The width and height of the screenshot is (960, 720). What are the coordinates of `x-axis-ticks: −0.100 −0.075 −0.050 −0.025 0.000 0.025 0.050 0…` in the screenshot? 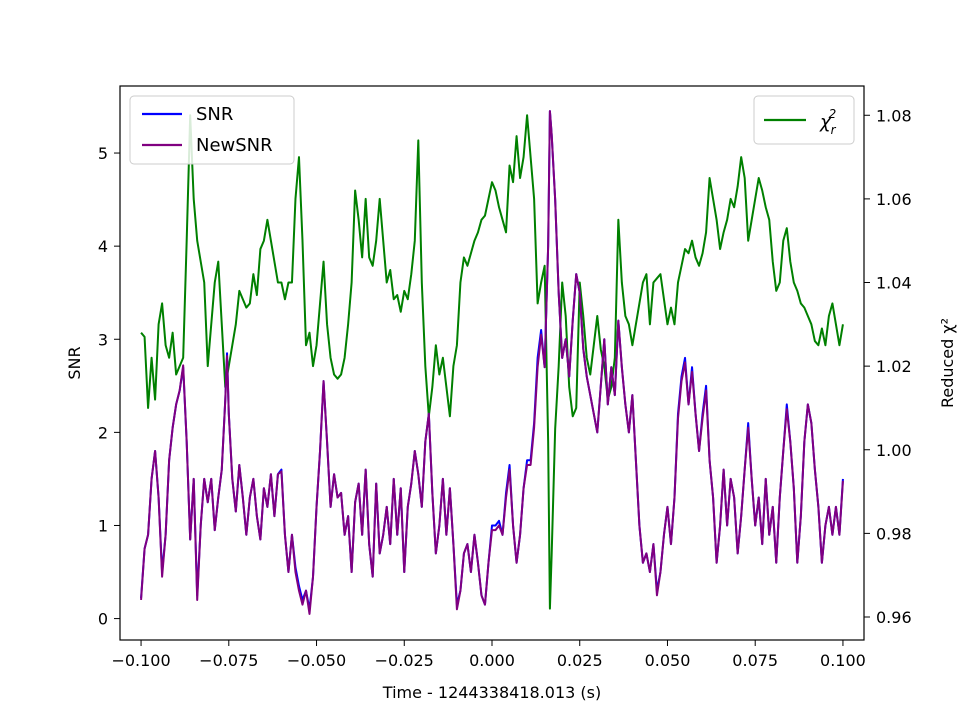 It's located at (488, 655).